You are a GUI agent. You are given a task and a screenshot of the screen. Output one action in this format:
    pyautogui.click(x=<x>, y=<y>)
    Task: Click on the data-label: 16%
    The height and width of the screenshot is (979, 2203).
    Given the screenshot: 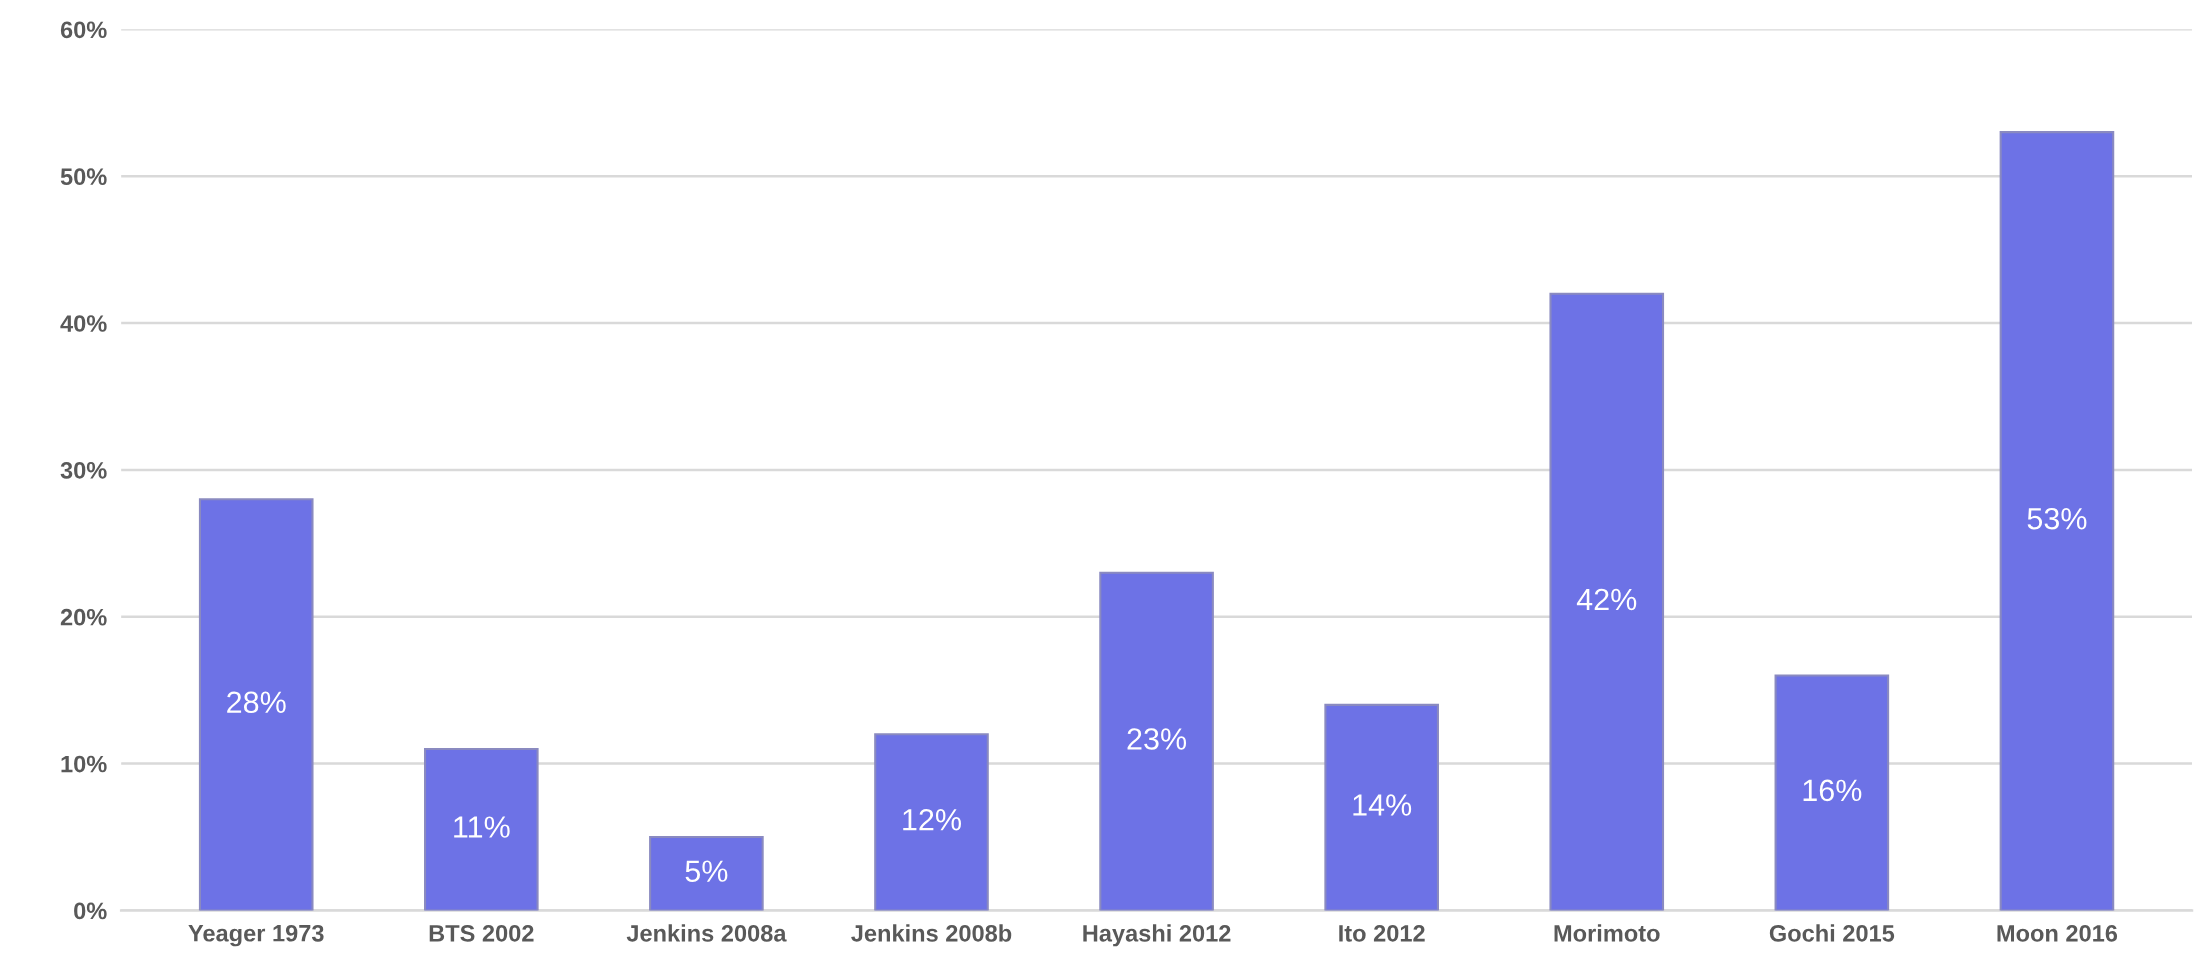 What is the action you would take?
    pyautogui.click(x=1832, y=790)
    